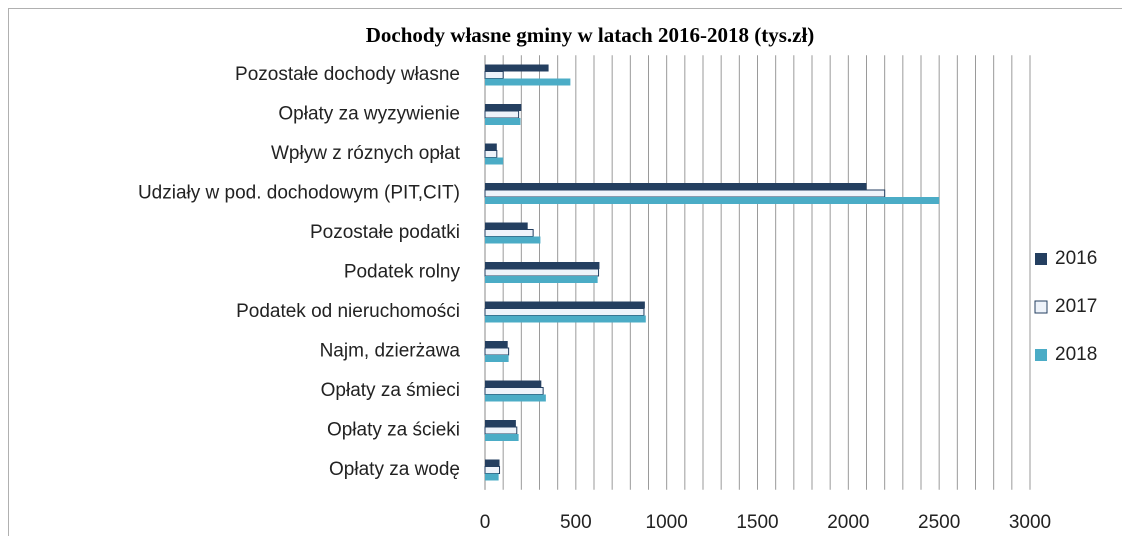  What do you see at coordinates (393, 430) in the screenshot?
I see `y-tick-label: Opłaty za ścieki` at bounding box center [393, 430].